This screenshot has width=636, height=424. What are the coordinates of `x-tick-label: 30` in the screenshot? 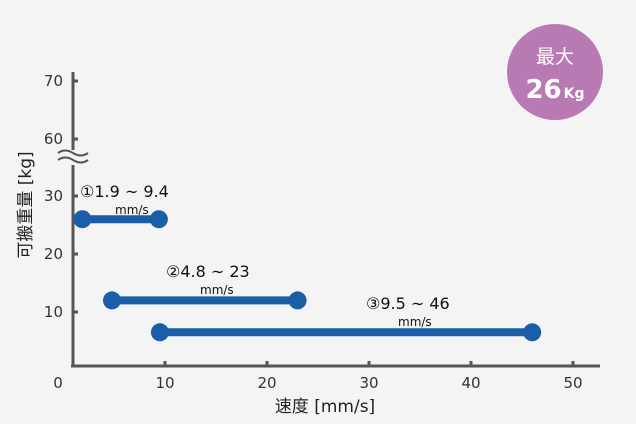 It's located at (368, 383).